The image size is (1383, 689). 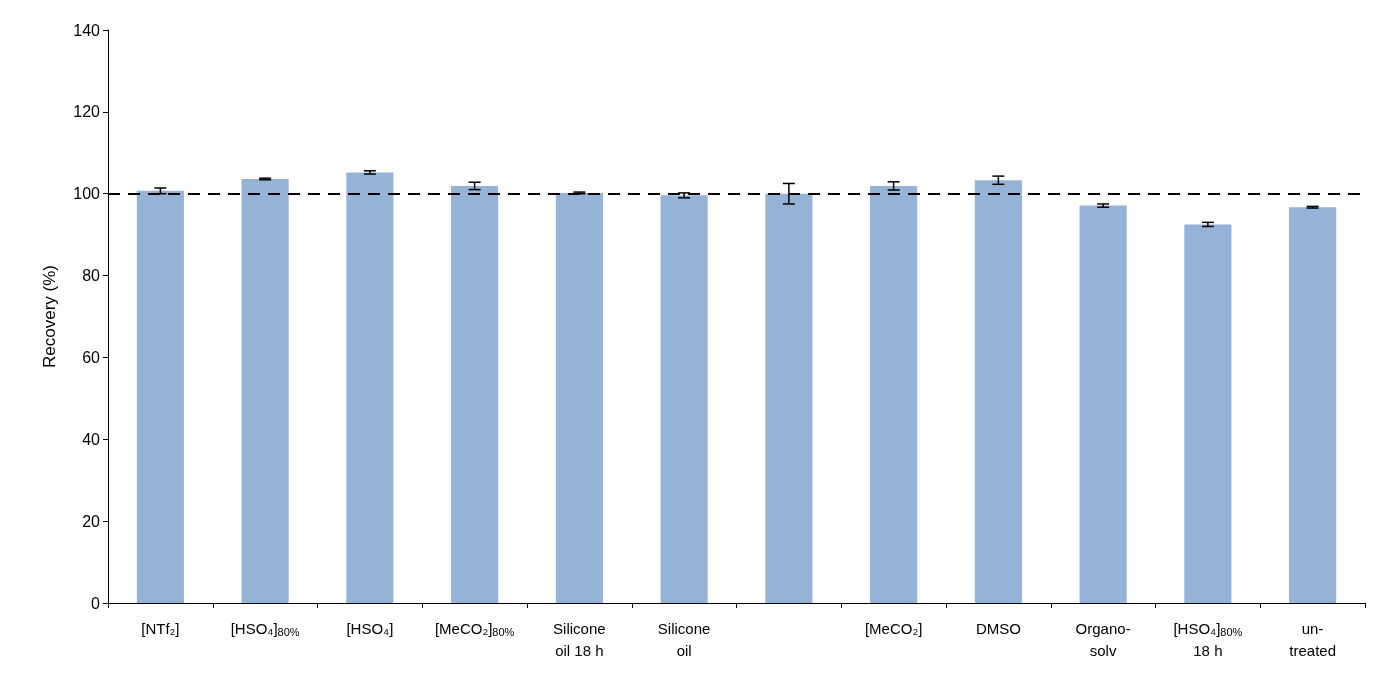 What do you see at coordinates (91, 521) in the screenshot?
I see `y-tick-label: 20` at bounding box center [91, 521].